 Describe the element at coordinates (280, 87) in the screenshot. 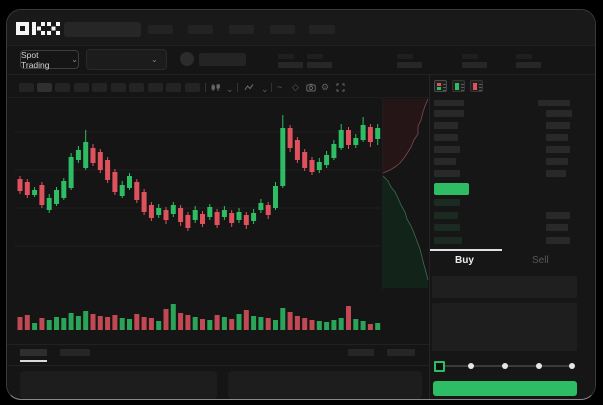

I see `line-tool-icon: ~` at that location.